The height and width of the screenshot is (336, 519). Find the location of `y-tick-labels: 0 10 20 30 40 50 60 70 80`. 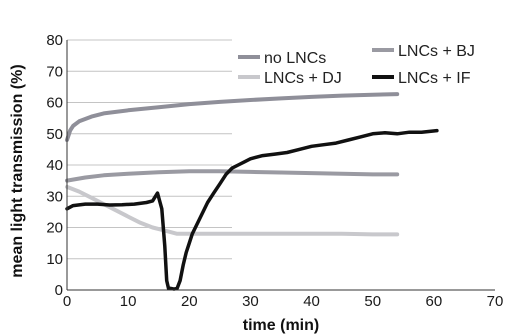

y-tick-labels: 0 10 20 30 40 50 60 70 80 is located at coordinates (54, 165).